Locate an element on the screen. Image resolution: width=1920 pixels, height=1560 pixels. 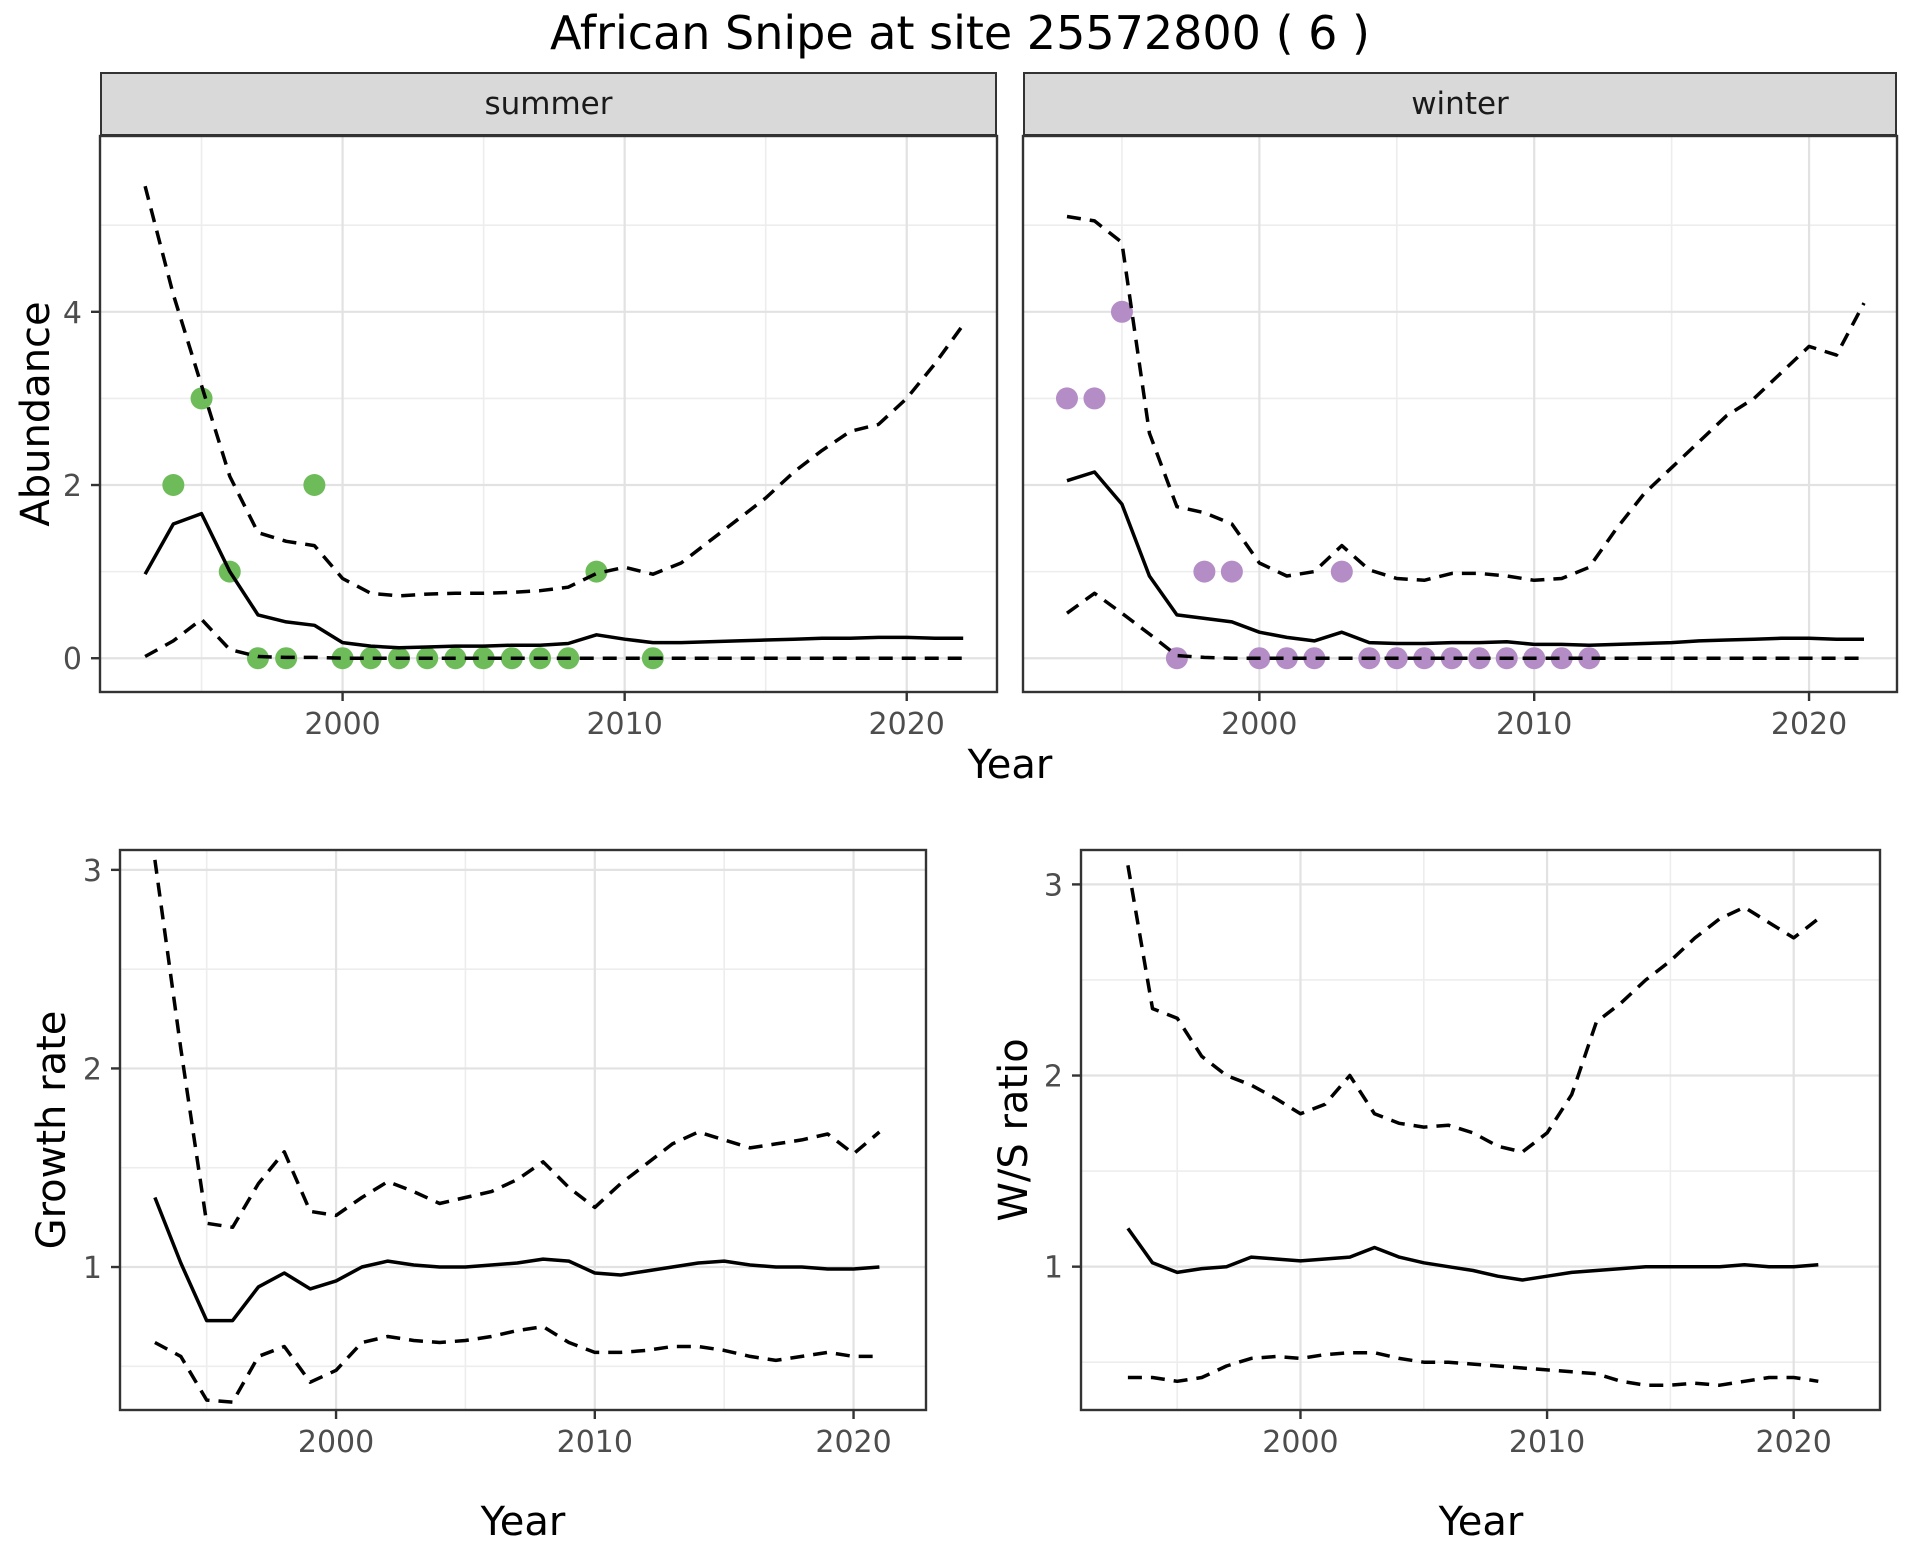
year-axis-title-top: Year is located at coordinates (1010, 765).